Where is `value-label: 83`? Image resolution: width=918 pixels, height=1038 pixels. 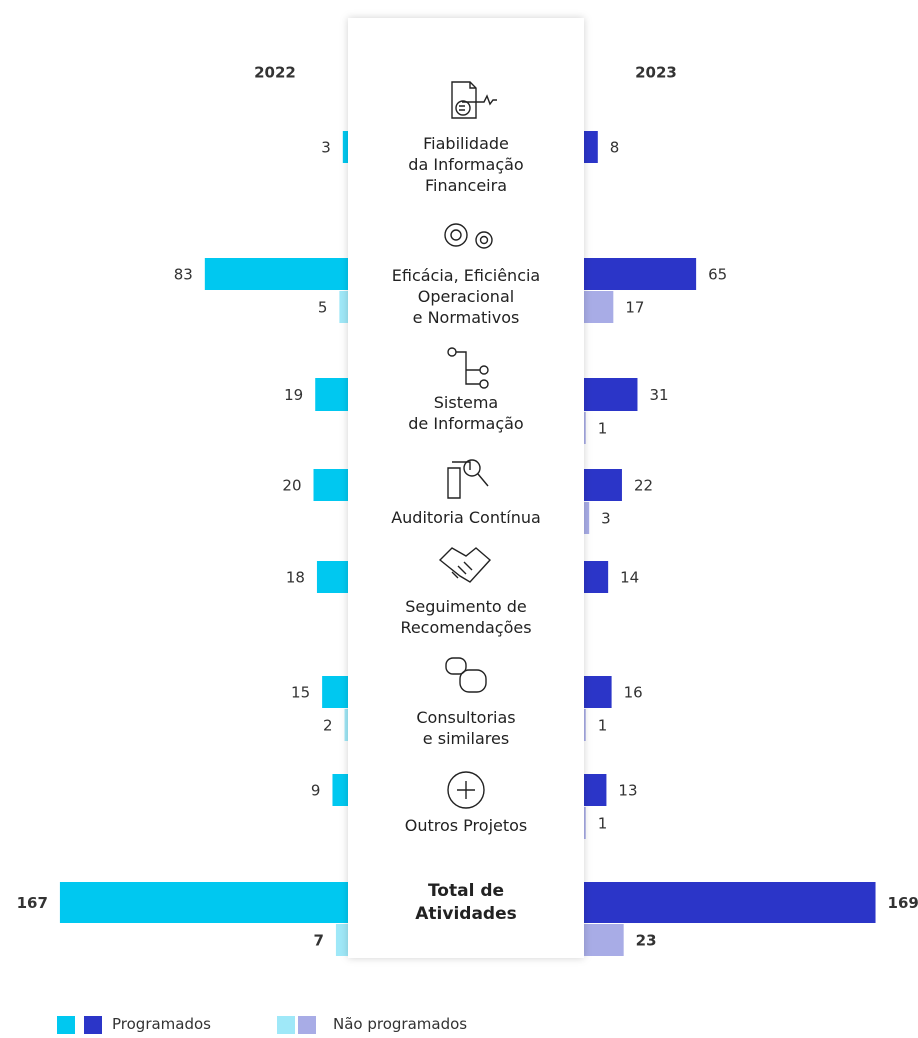
value-label: 83 is located at coordinates (183, 275).